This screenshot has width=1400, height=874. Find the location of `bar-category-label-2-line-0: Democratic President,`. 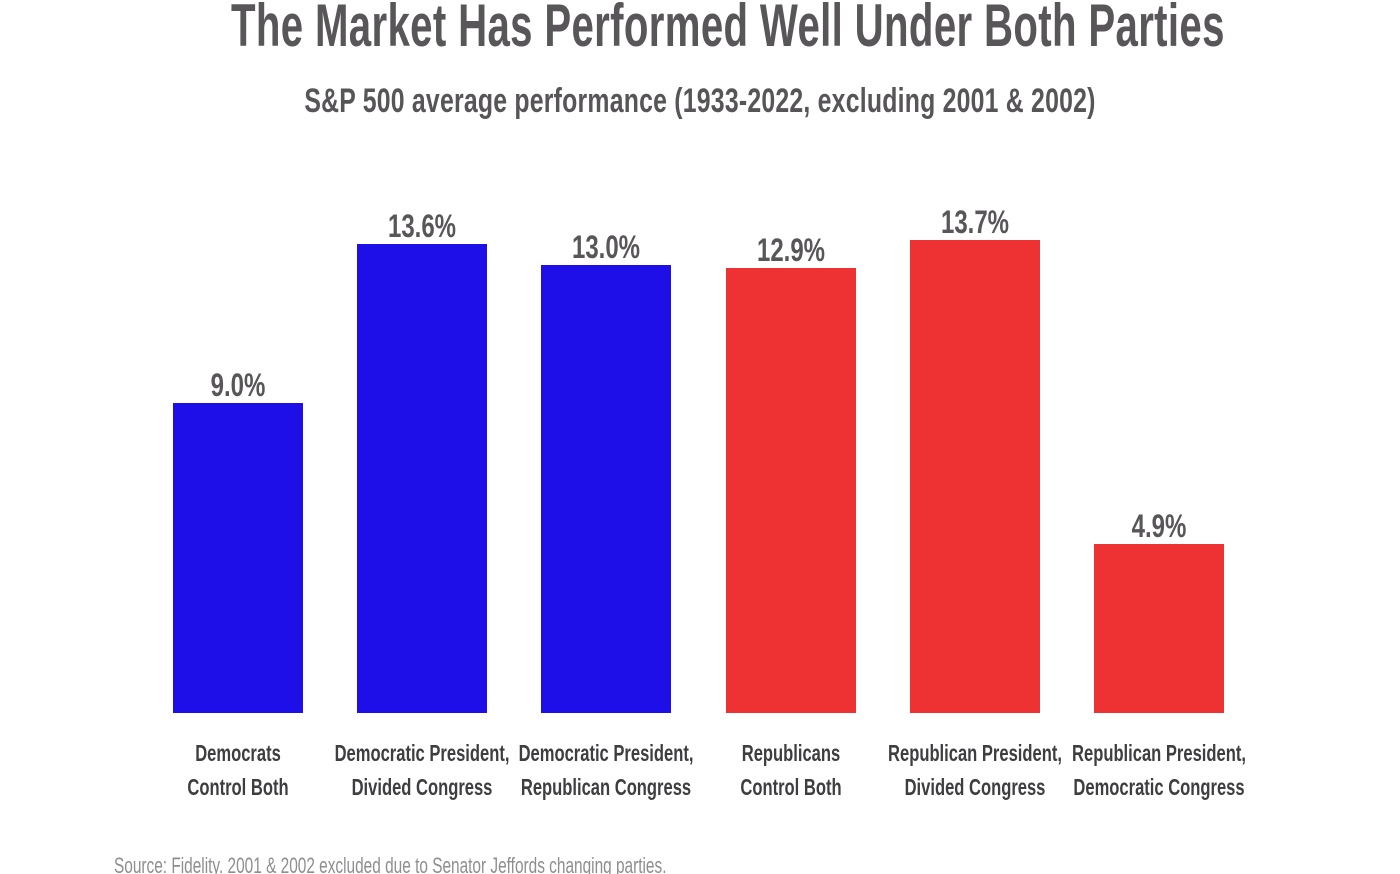

bar-category-label-2-line-0: Democratic President, is located at coordinates (606, 753).